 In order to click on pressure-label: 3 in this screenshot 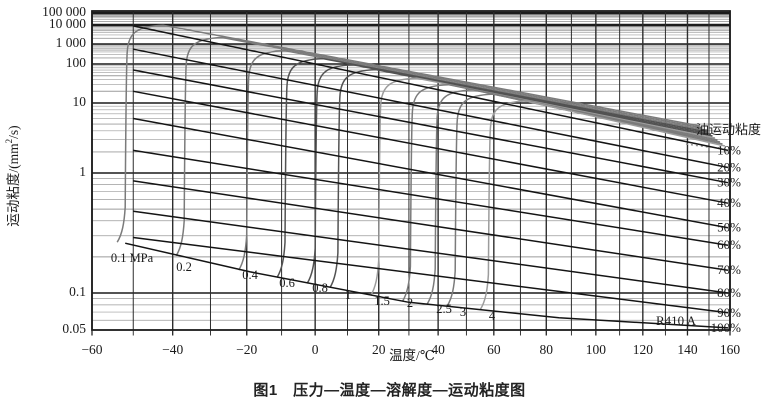, I will do `click(463, 312)`.